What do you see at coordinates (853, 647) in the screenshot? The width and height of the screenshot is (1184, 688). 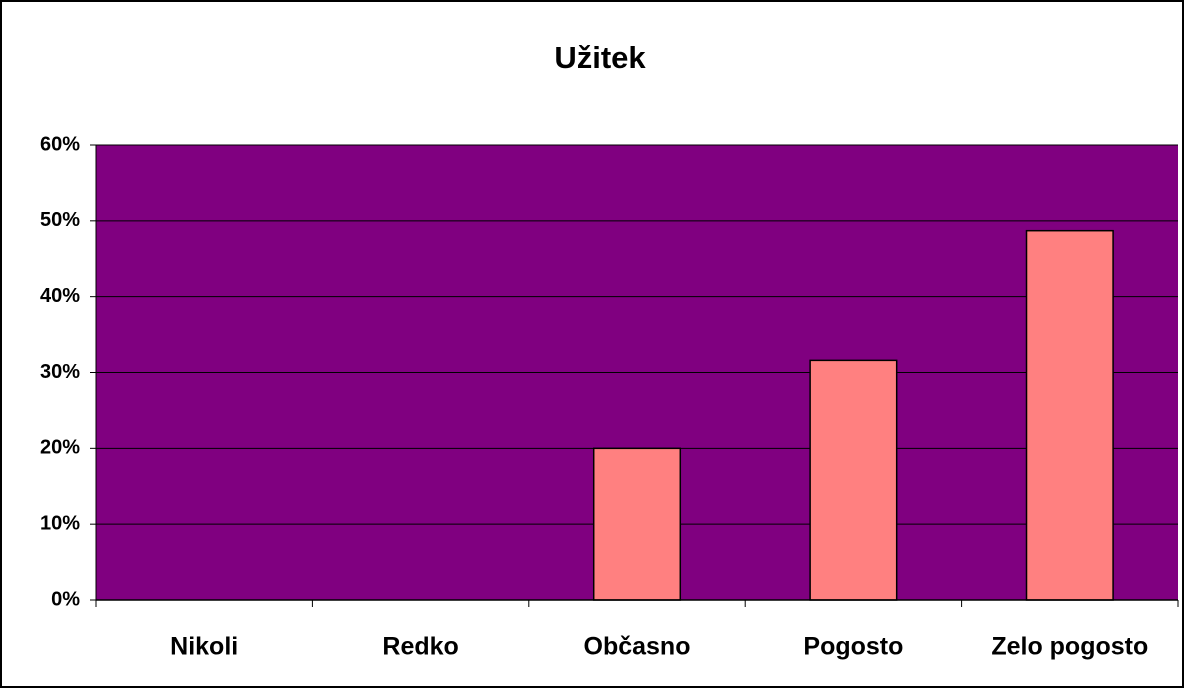 I see `x-tick-label: Pogosto` at bounding box center [853, 647].